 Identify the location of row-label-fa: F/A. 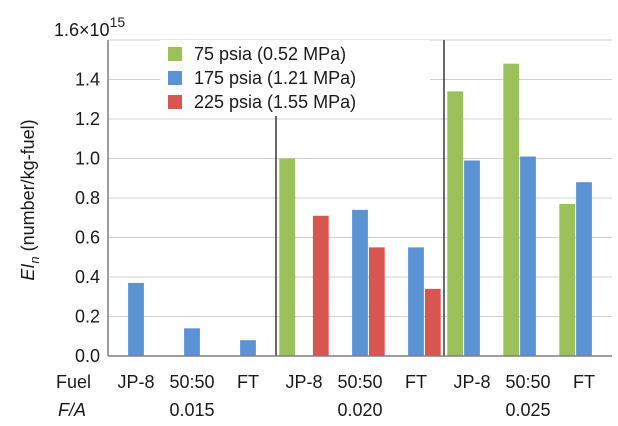
(72, 410).